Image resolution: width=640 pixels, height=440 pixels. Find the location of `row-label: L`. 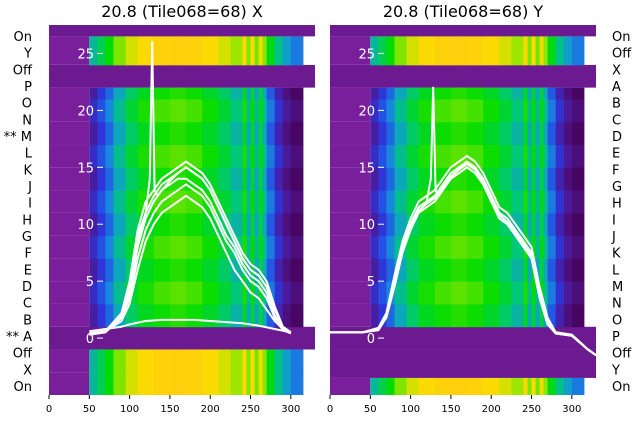

row-label: L is located at coordinates (616, 270).